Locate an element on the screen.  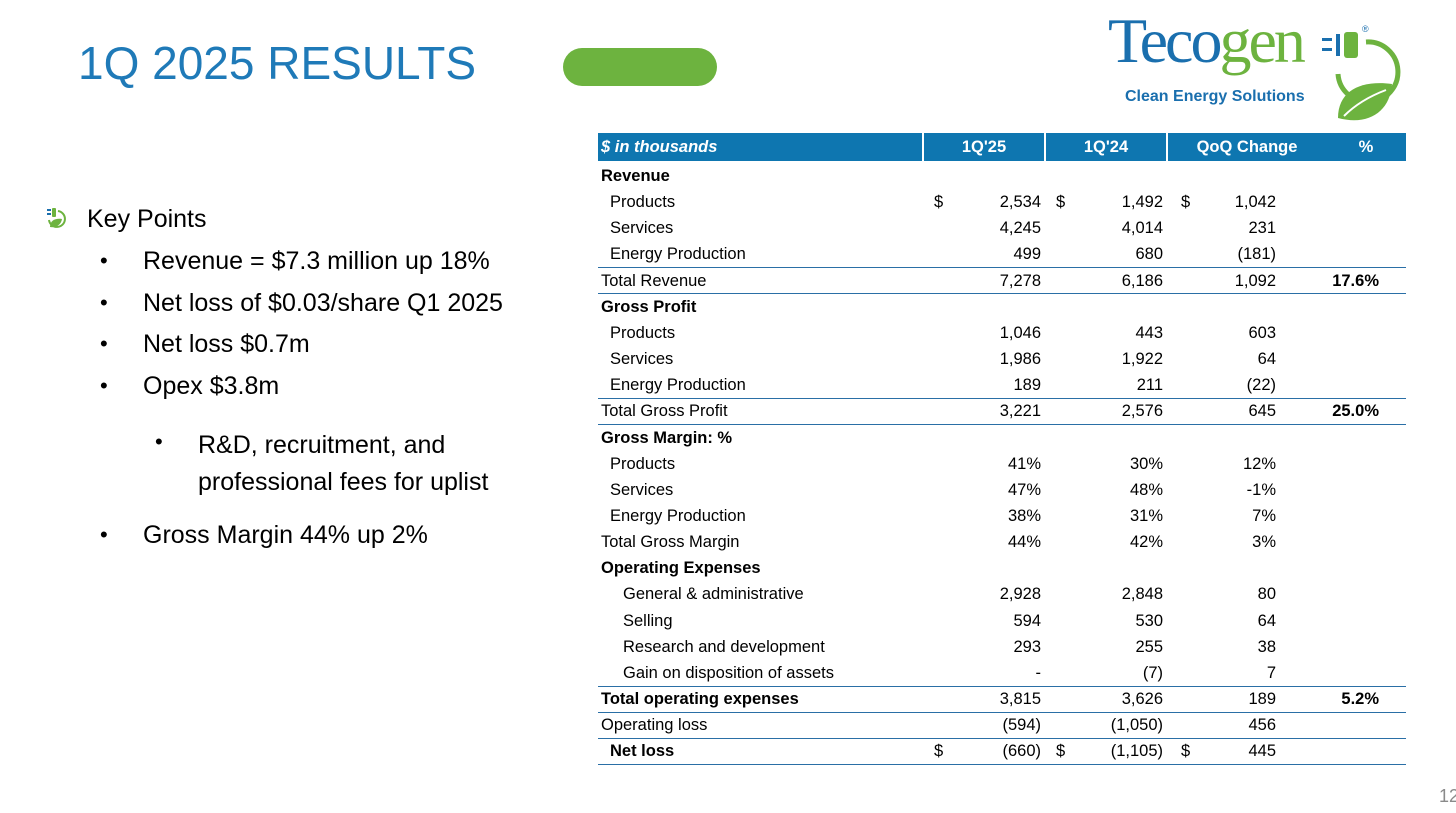
row-value: 3,815 is located at coordinates (1020, 699).